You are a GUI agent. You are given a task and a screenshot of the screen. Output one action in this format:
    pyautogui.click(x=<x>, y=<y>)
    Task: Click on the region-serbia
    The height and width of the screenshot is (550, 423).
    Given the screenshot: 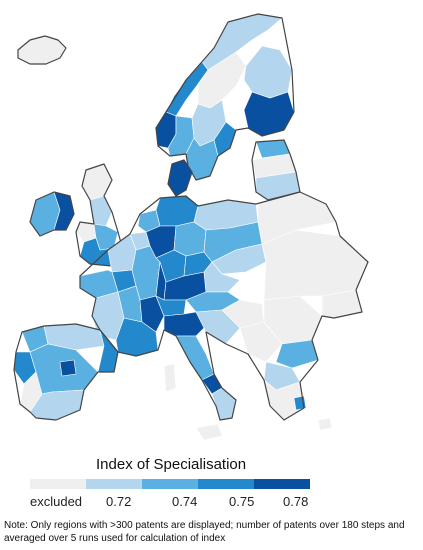 What is the action you would take?
    pyautogui.click(x=261, y=342)
    